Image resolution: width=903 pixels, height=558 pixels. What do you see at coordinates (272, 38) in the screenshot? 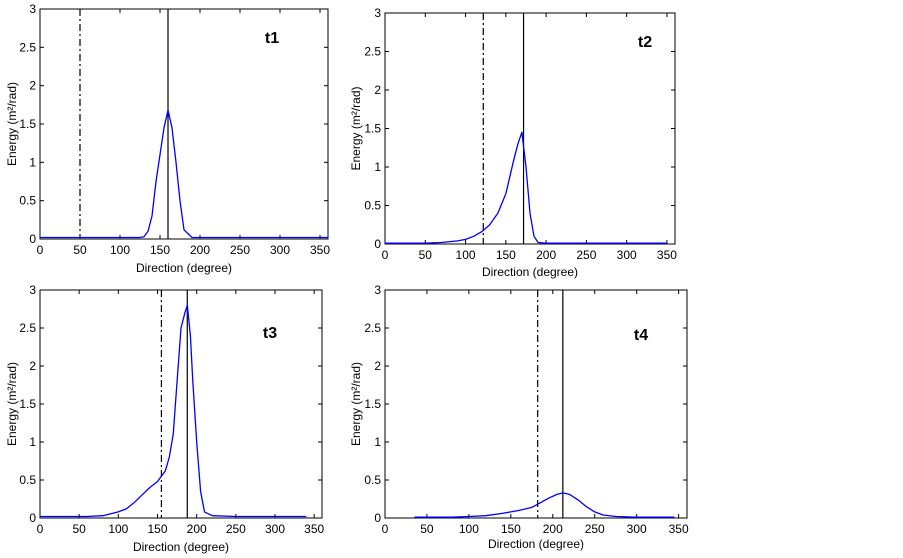
I see `panel-label: t1` at bounding box center [272, 38].